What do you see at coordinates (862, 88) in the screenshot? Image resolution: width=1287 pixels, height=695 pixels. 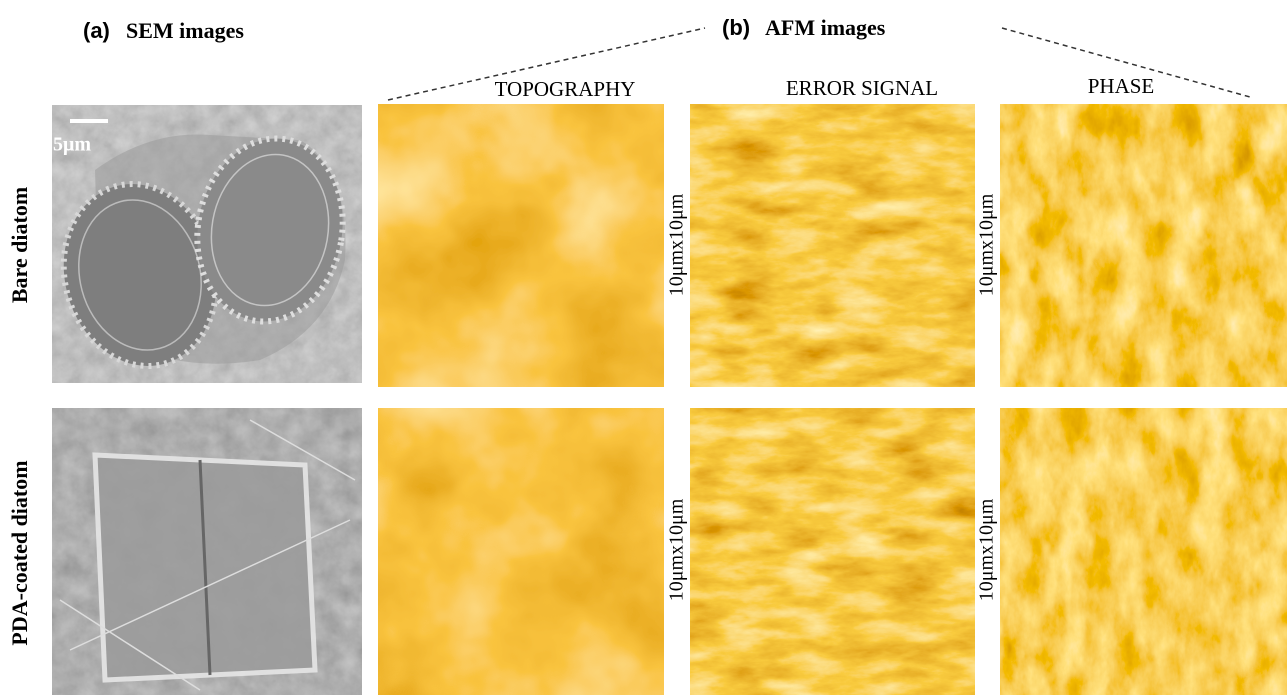 I see `column-header: ERROR SIGNAL` at bounding box center [862, 88].